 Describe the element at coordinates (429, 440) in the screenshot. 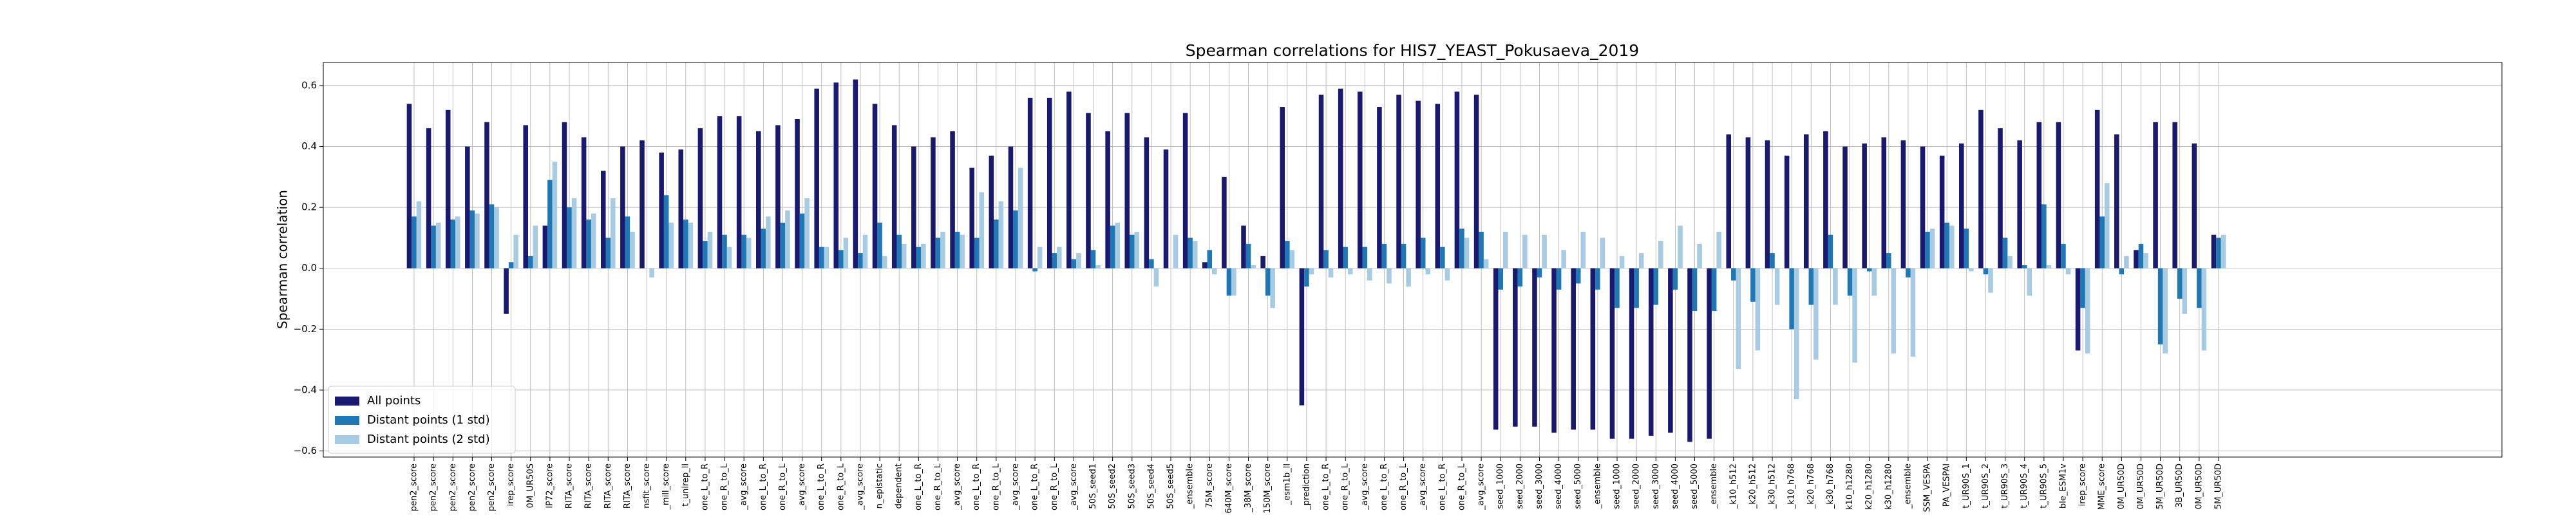

I see `legend-label: Distant points (2 std)` at that location.